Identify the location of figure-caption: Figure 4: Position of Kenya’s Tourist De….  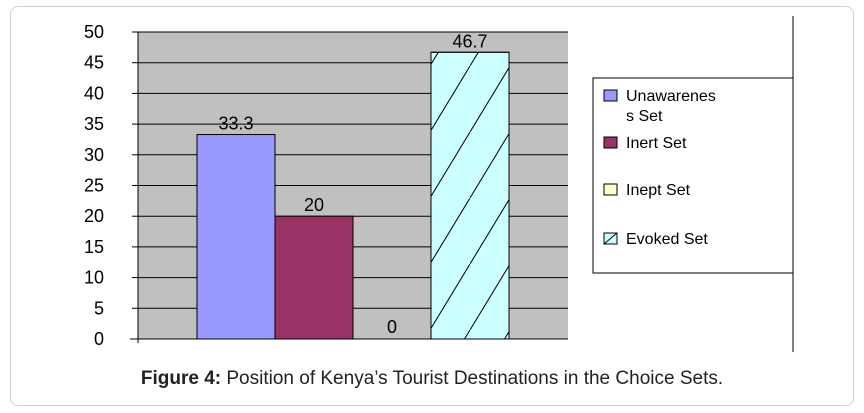
(432, 379).